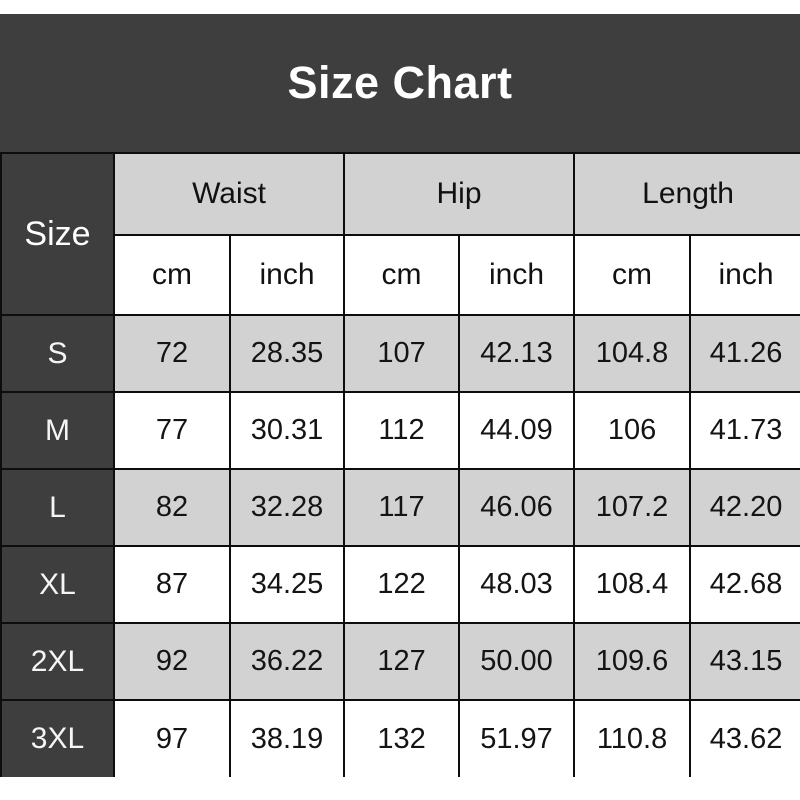 This screenshot has width=800, height=800. I want to click on waist-cm-value: 72, so click(172, 353).